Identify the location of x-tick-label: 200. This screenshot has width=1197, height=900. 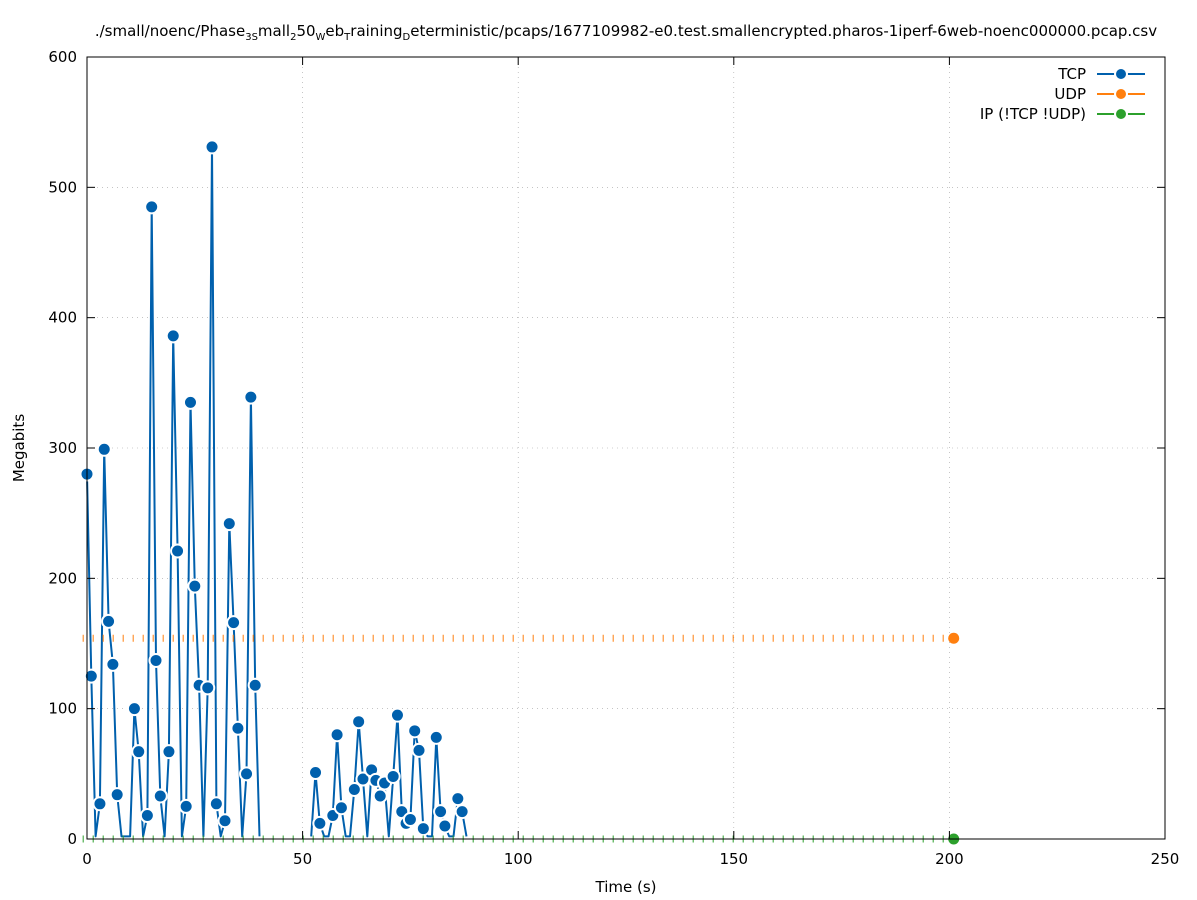
(949, 859).